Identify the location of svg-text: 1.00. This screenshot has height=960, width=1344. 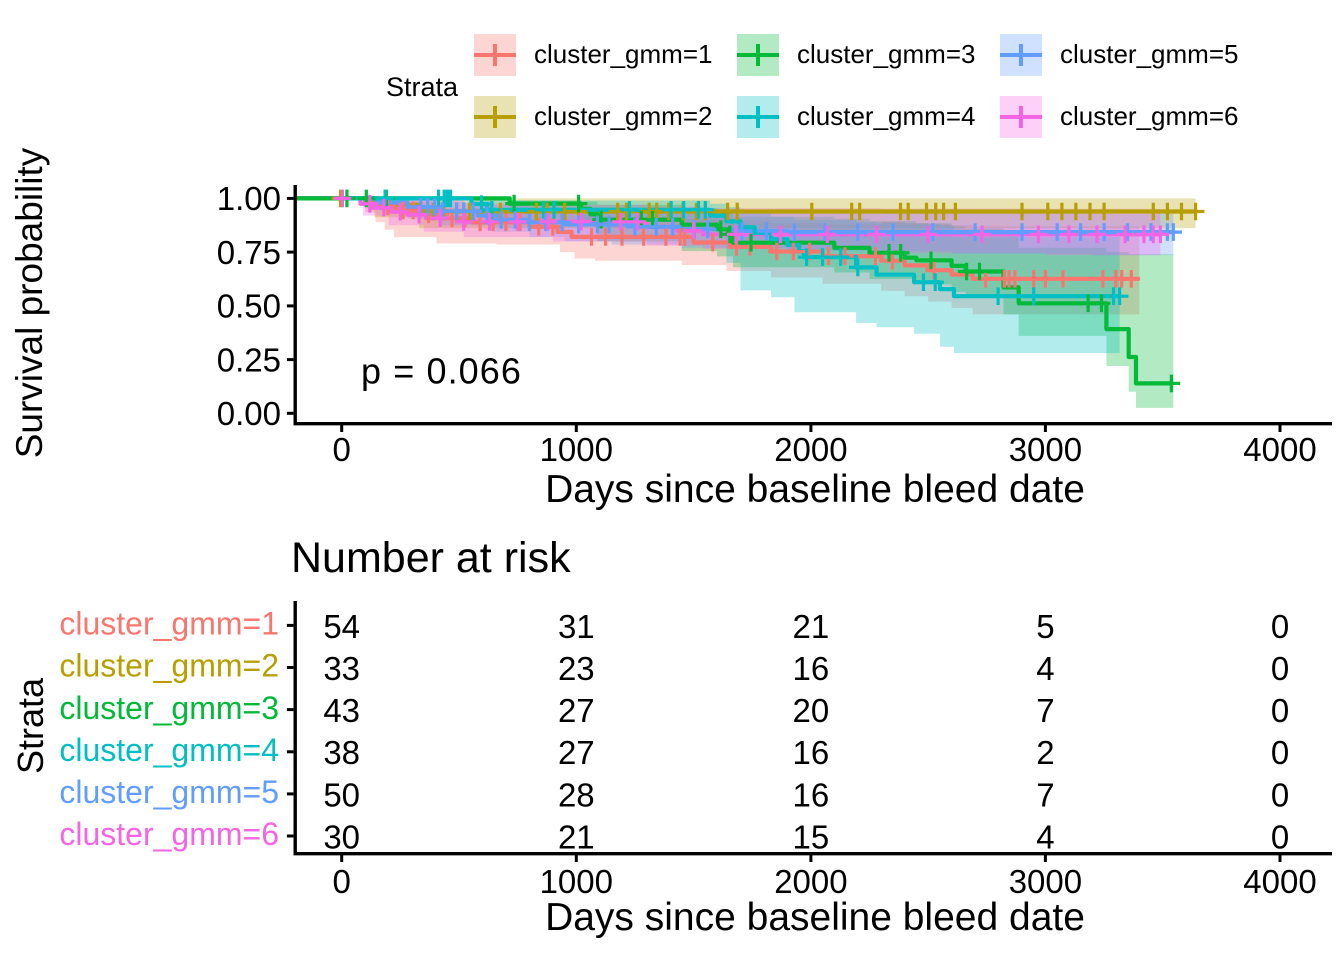
(249, 198).